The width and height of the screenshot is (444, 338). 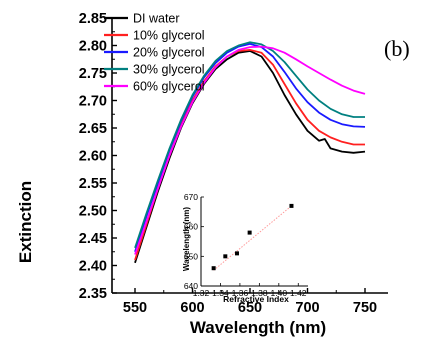 What do you see at coordinates (93, 74) in the screenshot?
I see `y-tick-label: 2.75` at bounding box center [93, 74].